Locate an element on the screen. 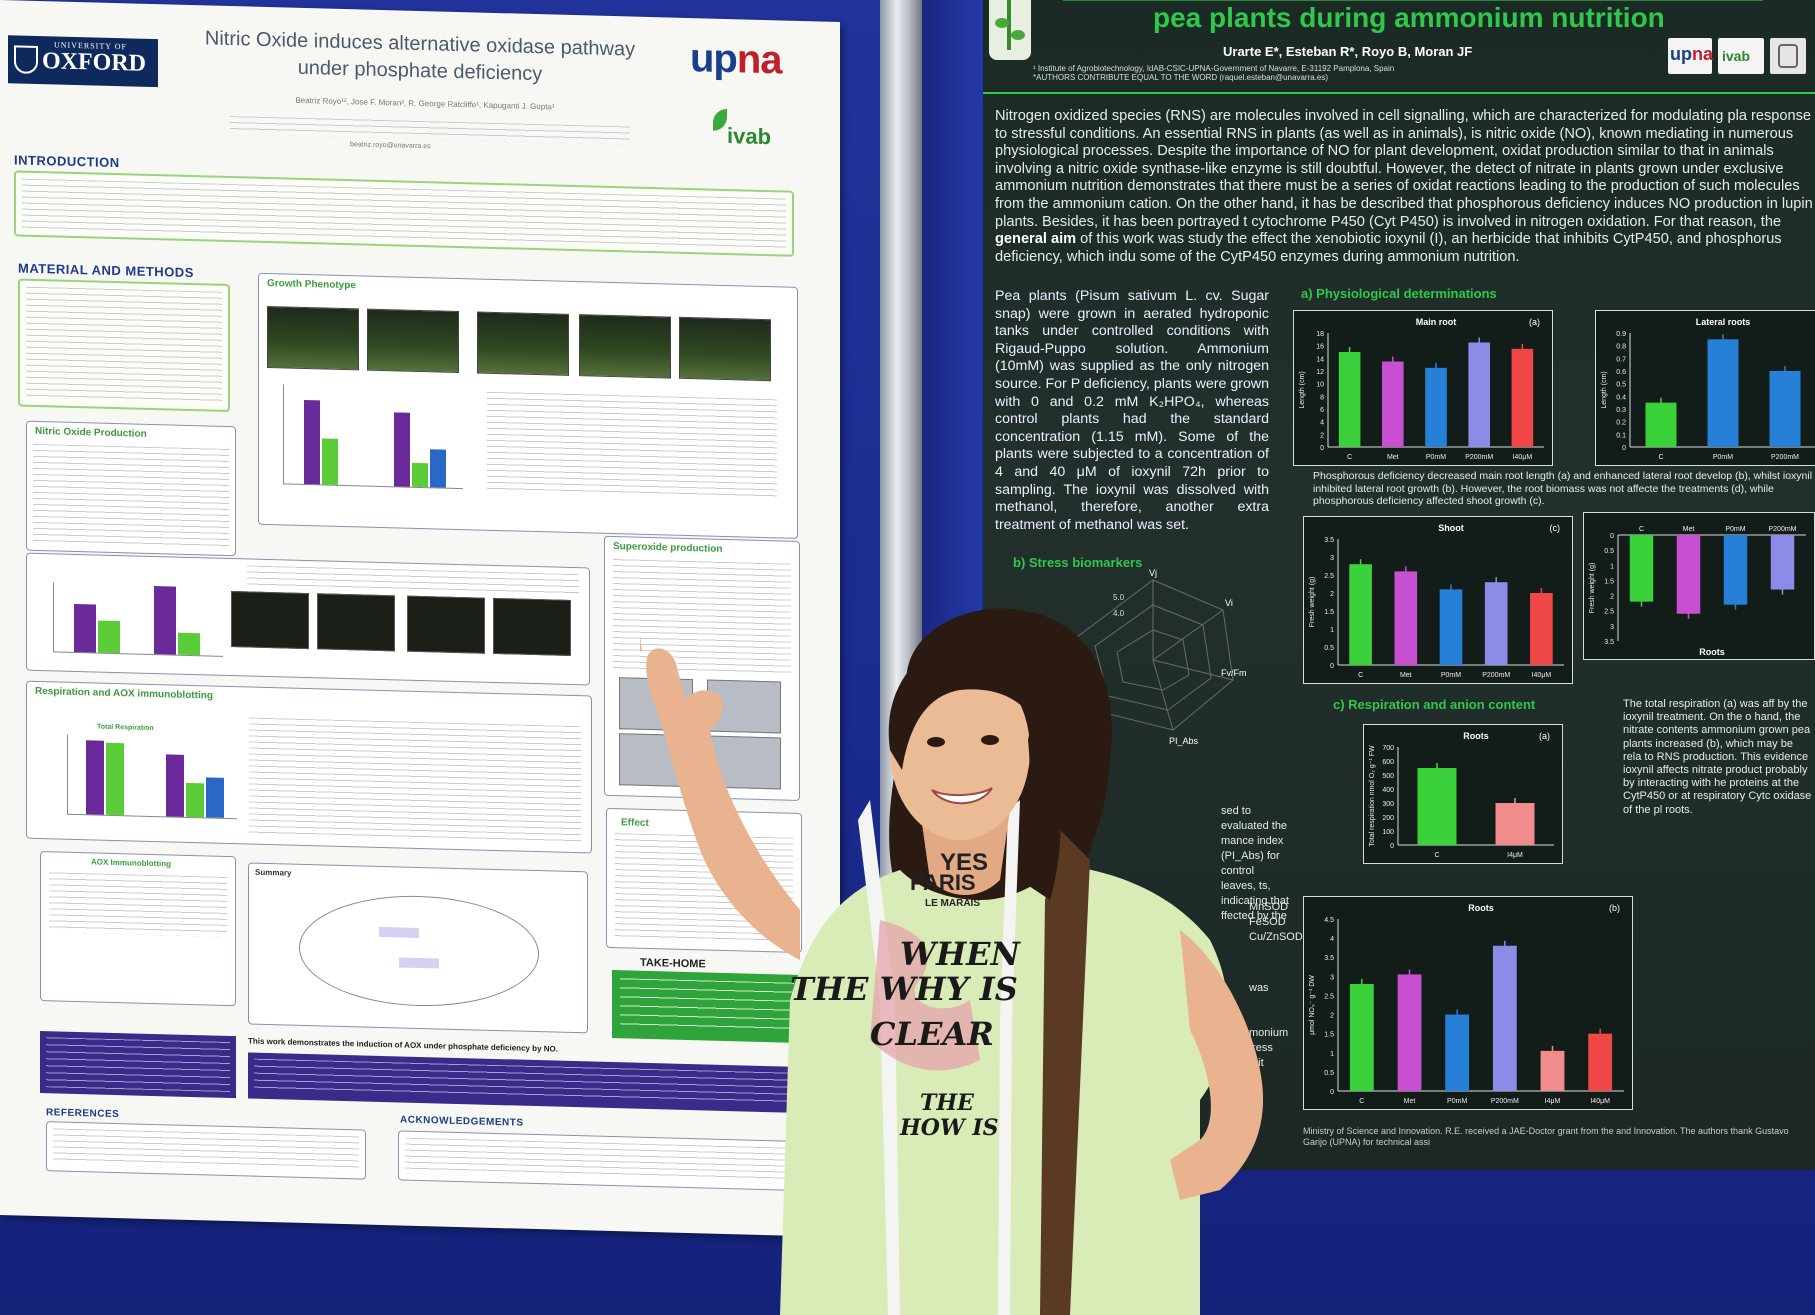 The height and width of the screenshot is (1315, 1815). right-poster-authors: Urarte E*, Esteban R*, Royo B, Moran JF is located at coordinates (1348, 51).